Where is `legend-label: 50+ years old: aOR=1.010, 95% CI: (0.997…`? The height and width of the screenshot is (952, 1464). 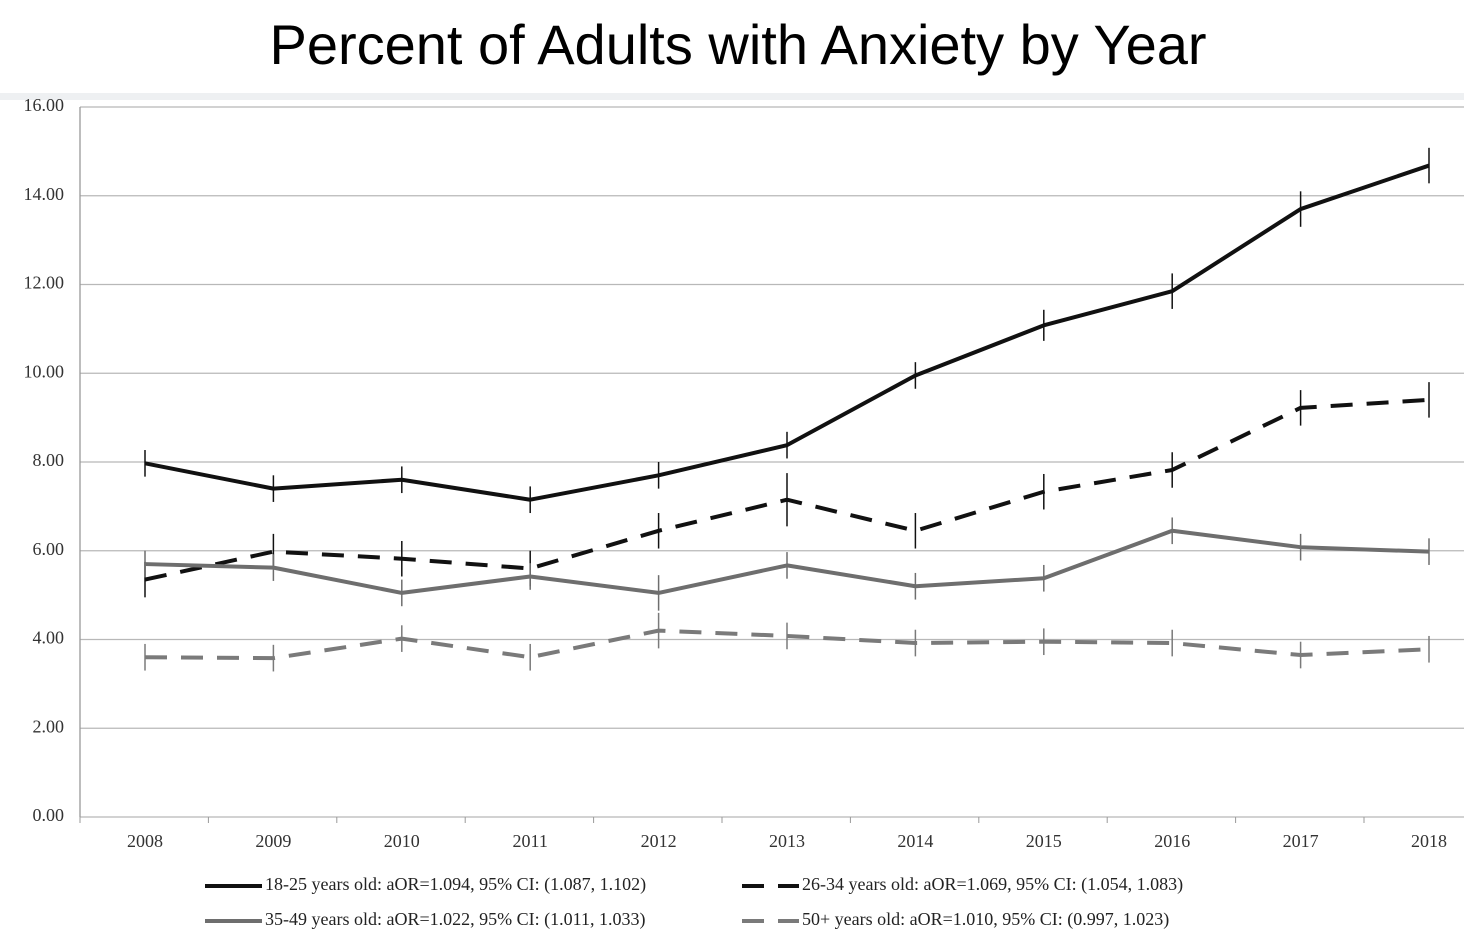 legend-label: 50+ years old: aOR=1.010, 95% CI: (0.997… is located at coordinates (985, 919).